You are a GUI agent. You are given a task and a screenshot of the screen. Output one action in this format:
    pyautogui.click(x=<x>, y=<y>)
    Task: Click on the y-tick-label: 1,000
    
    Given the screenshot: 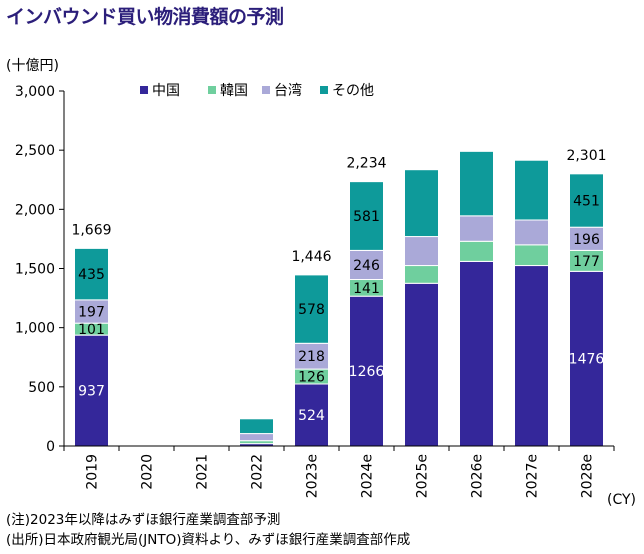 What is the action you would take?
    pyautogui.click(x=35, y=329)
    